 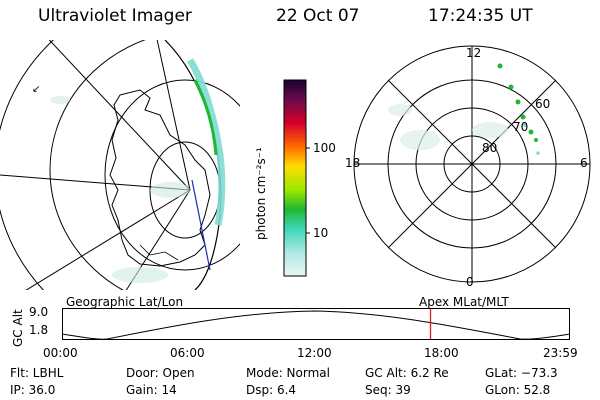 I want to click on mlt-label-18: 18, so click(x=353, y=163).